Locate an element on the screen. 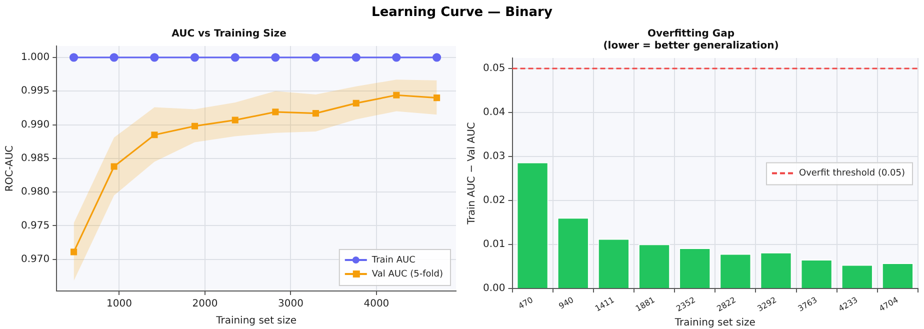 This screenshot has height=329, width=924. y-tick-label: 0.990 is located at coordinates (35, 124).